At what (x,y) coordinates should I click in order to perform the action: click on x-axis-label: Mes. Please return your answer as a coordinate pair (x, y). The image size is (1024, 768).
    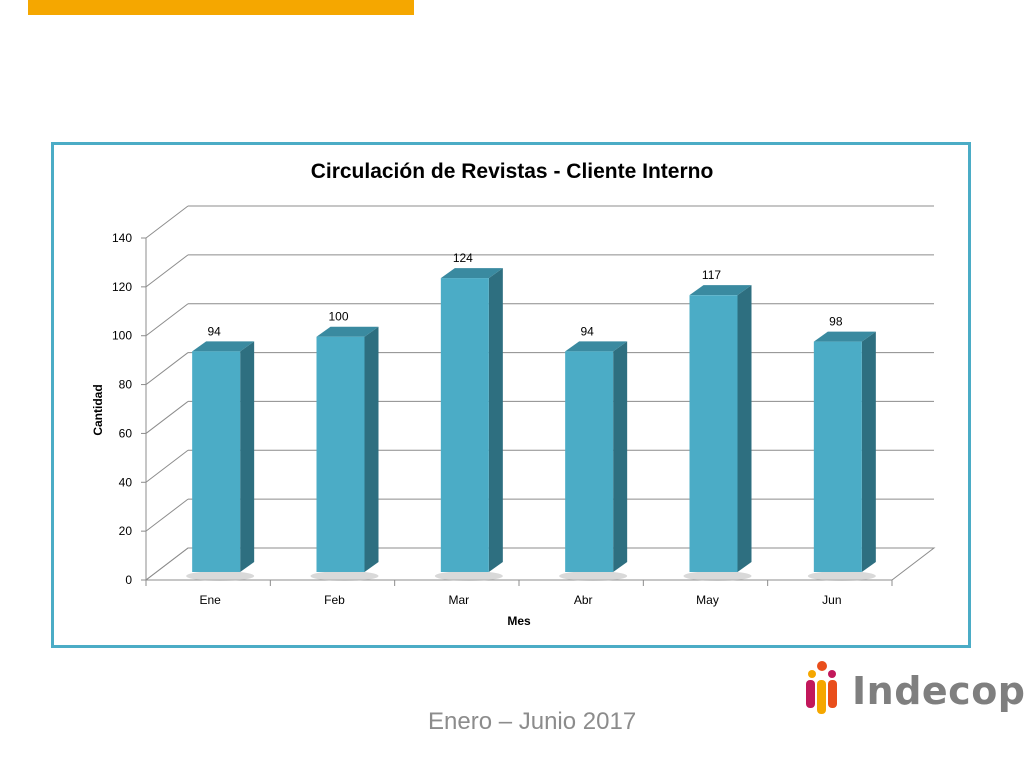
    Looking at the image, I should click on (519, 621).